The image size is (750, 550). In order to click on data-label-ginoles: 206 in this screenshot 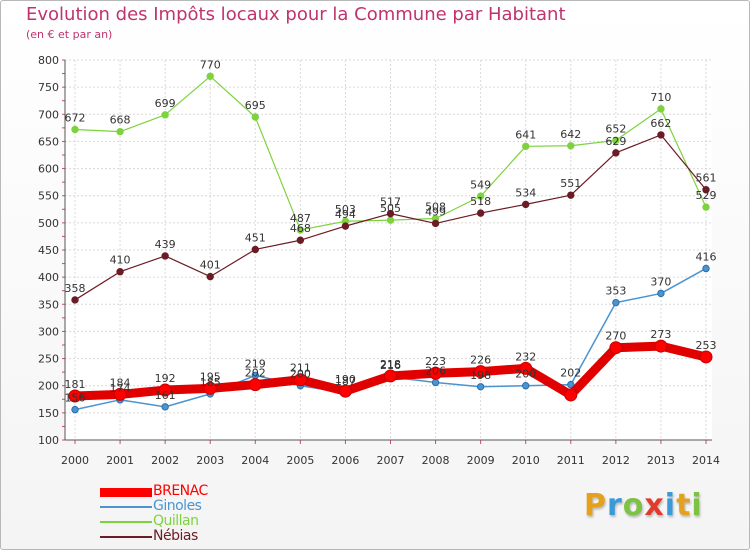, I will do `click(435, 370)`.